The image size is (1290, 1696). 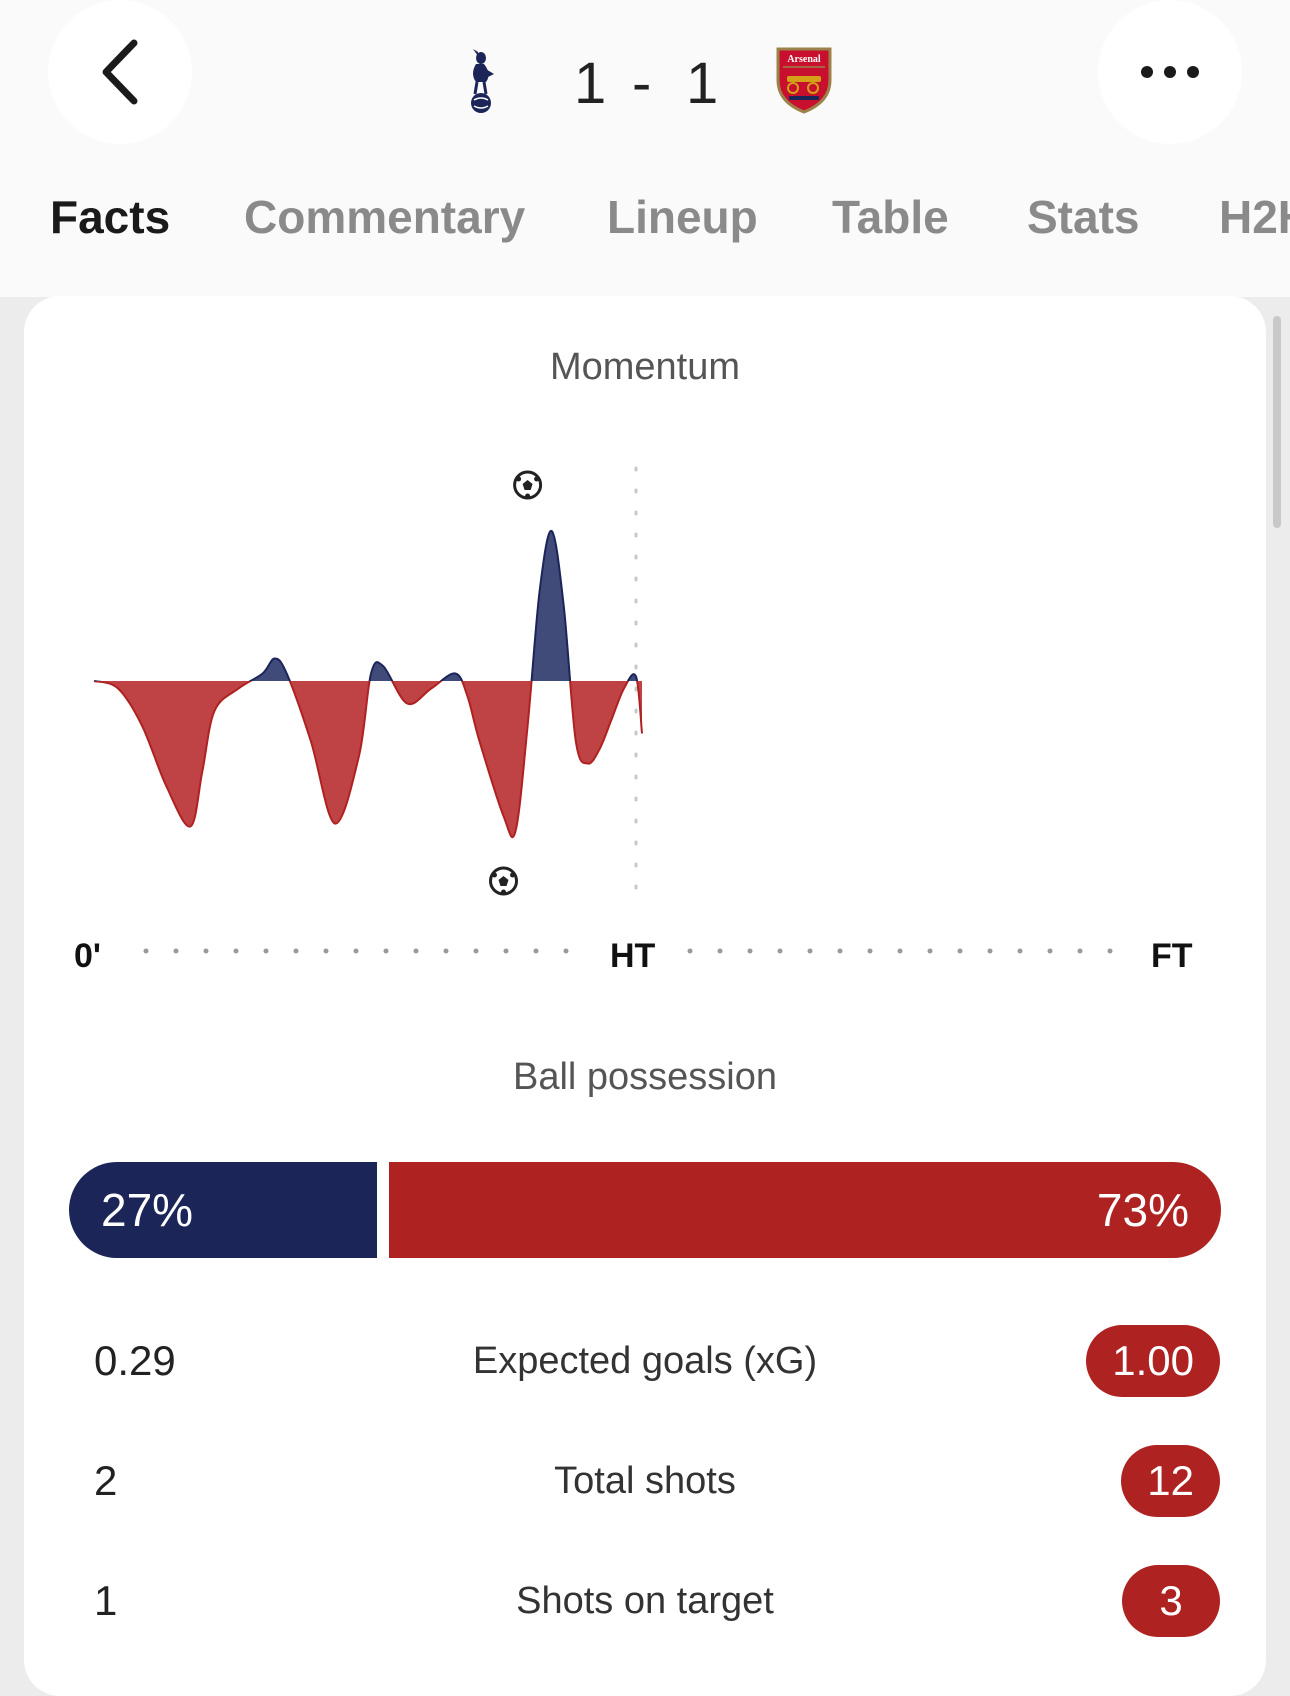 I want to click on stat-label: Total shots, so click(x=645, y=1481).